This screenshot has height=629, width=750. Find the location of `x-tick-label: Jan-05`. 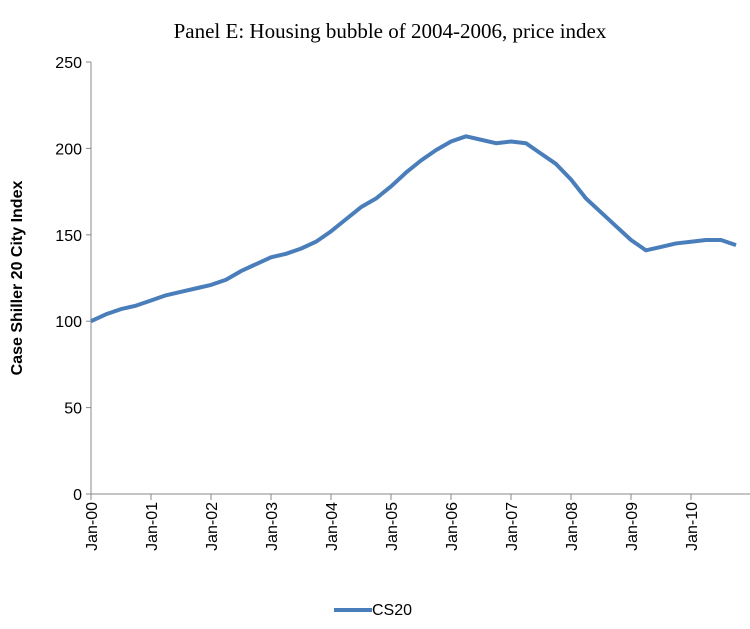

x-tick-label: Jan-05 is located at coordinates (392, 526).